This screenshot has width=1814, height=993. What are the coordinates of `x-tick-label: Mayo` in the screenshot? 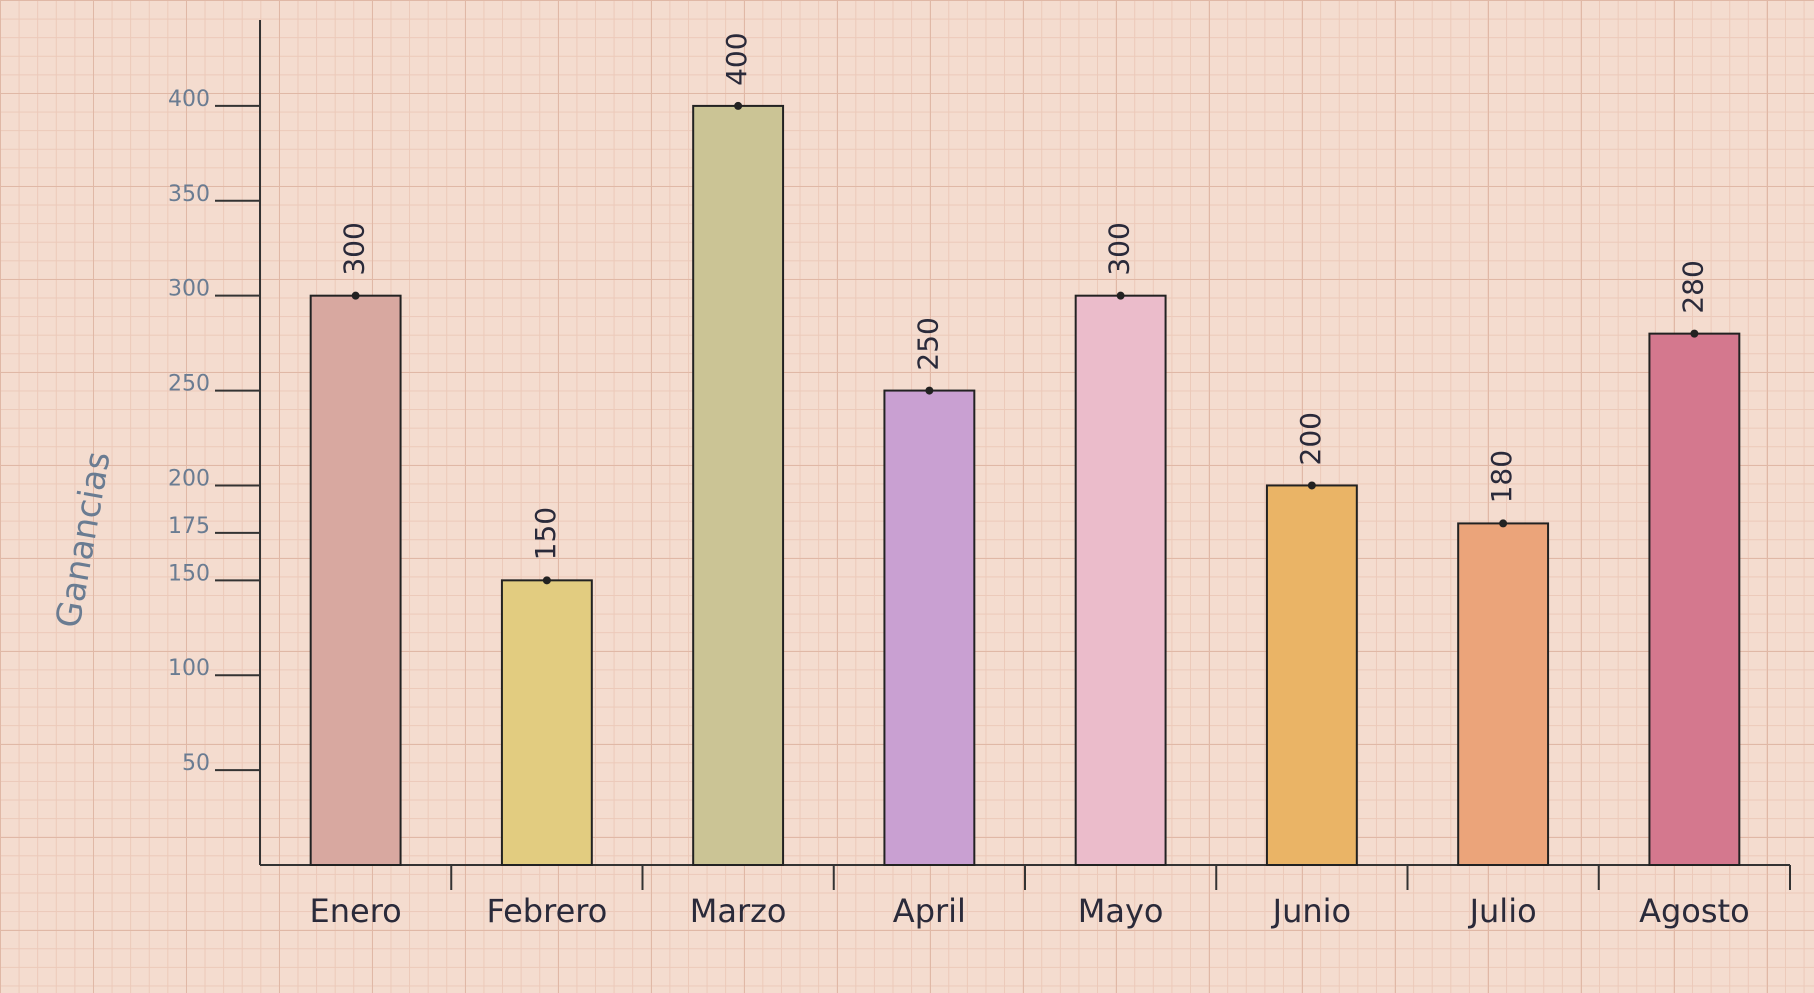 It's located at (1121, 911).